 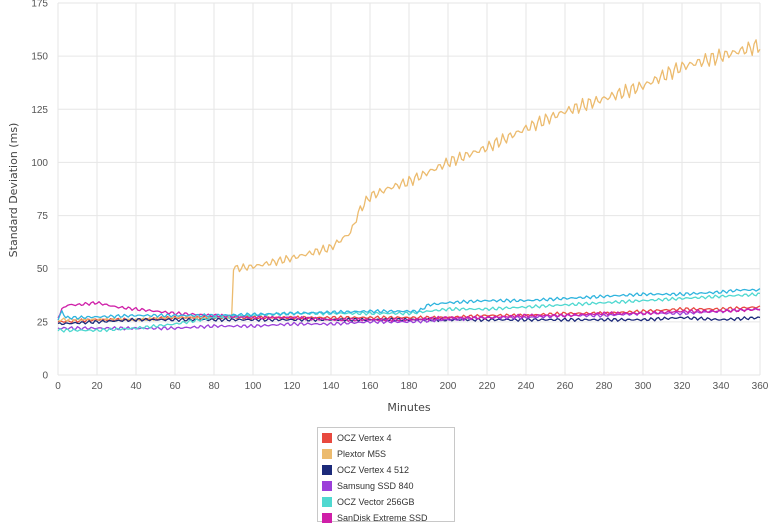 What do you see at coordinates (565, 386) in the screenshot?
I see `x-tick-label: 260` at bounding box center [565, 386].